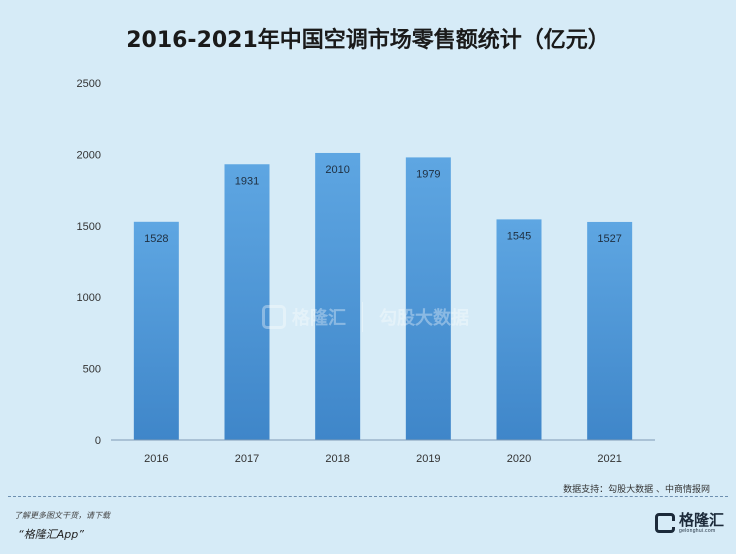 The height and width of the screenshot is (554, 736). I want to click on data-label-2017: 1931, so click(247, 181).